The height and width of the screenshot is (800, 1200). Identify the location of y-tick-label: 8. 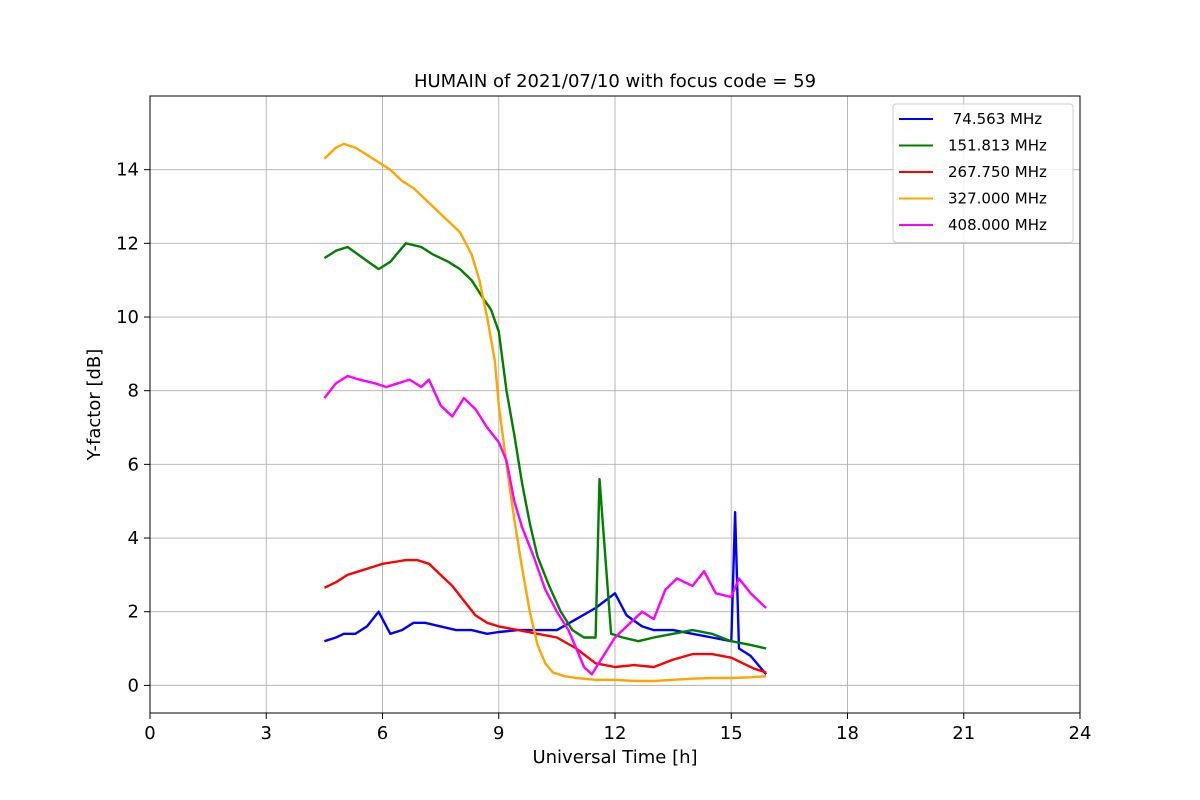
(133, 391).